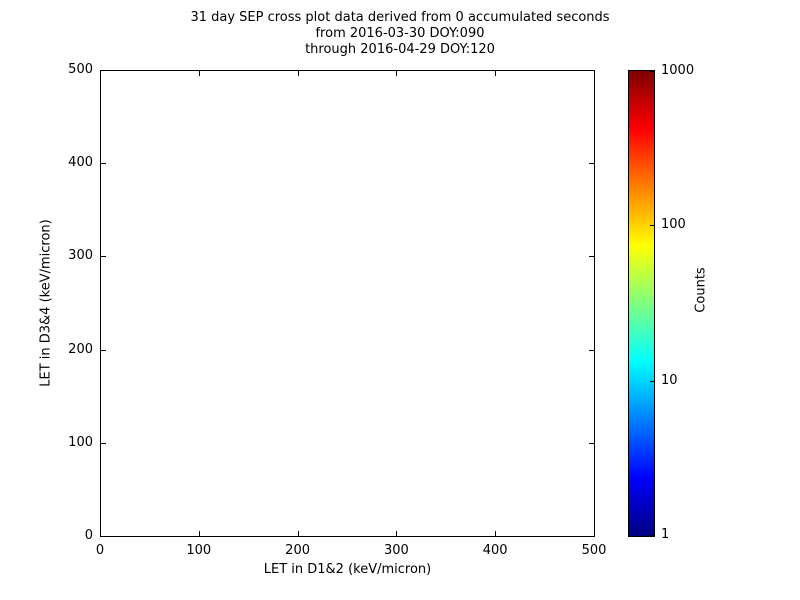 This screenshot has width=800, height=600. What do you see at coordinates (80, 163) in the screenshot?
I see `y-tick-label: 400` at bounding box center [80, 163].